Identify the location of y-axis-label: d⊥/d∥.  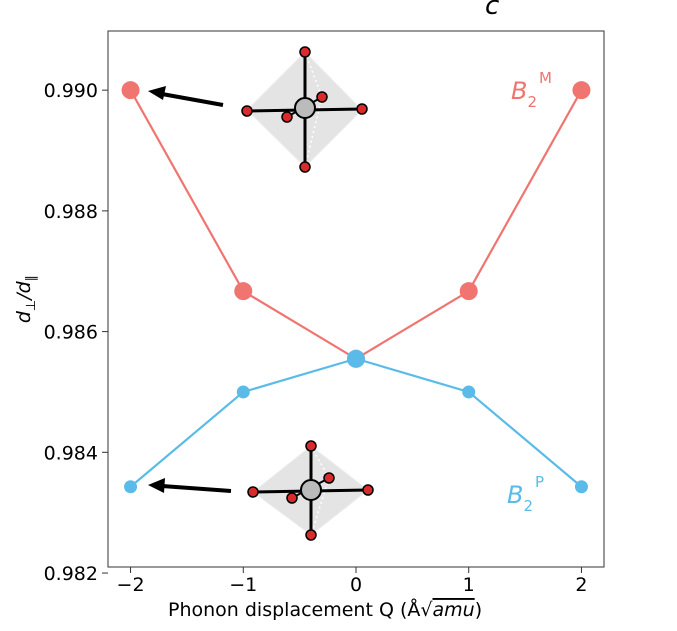
(26, 299).